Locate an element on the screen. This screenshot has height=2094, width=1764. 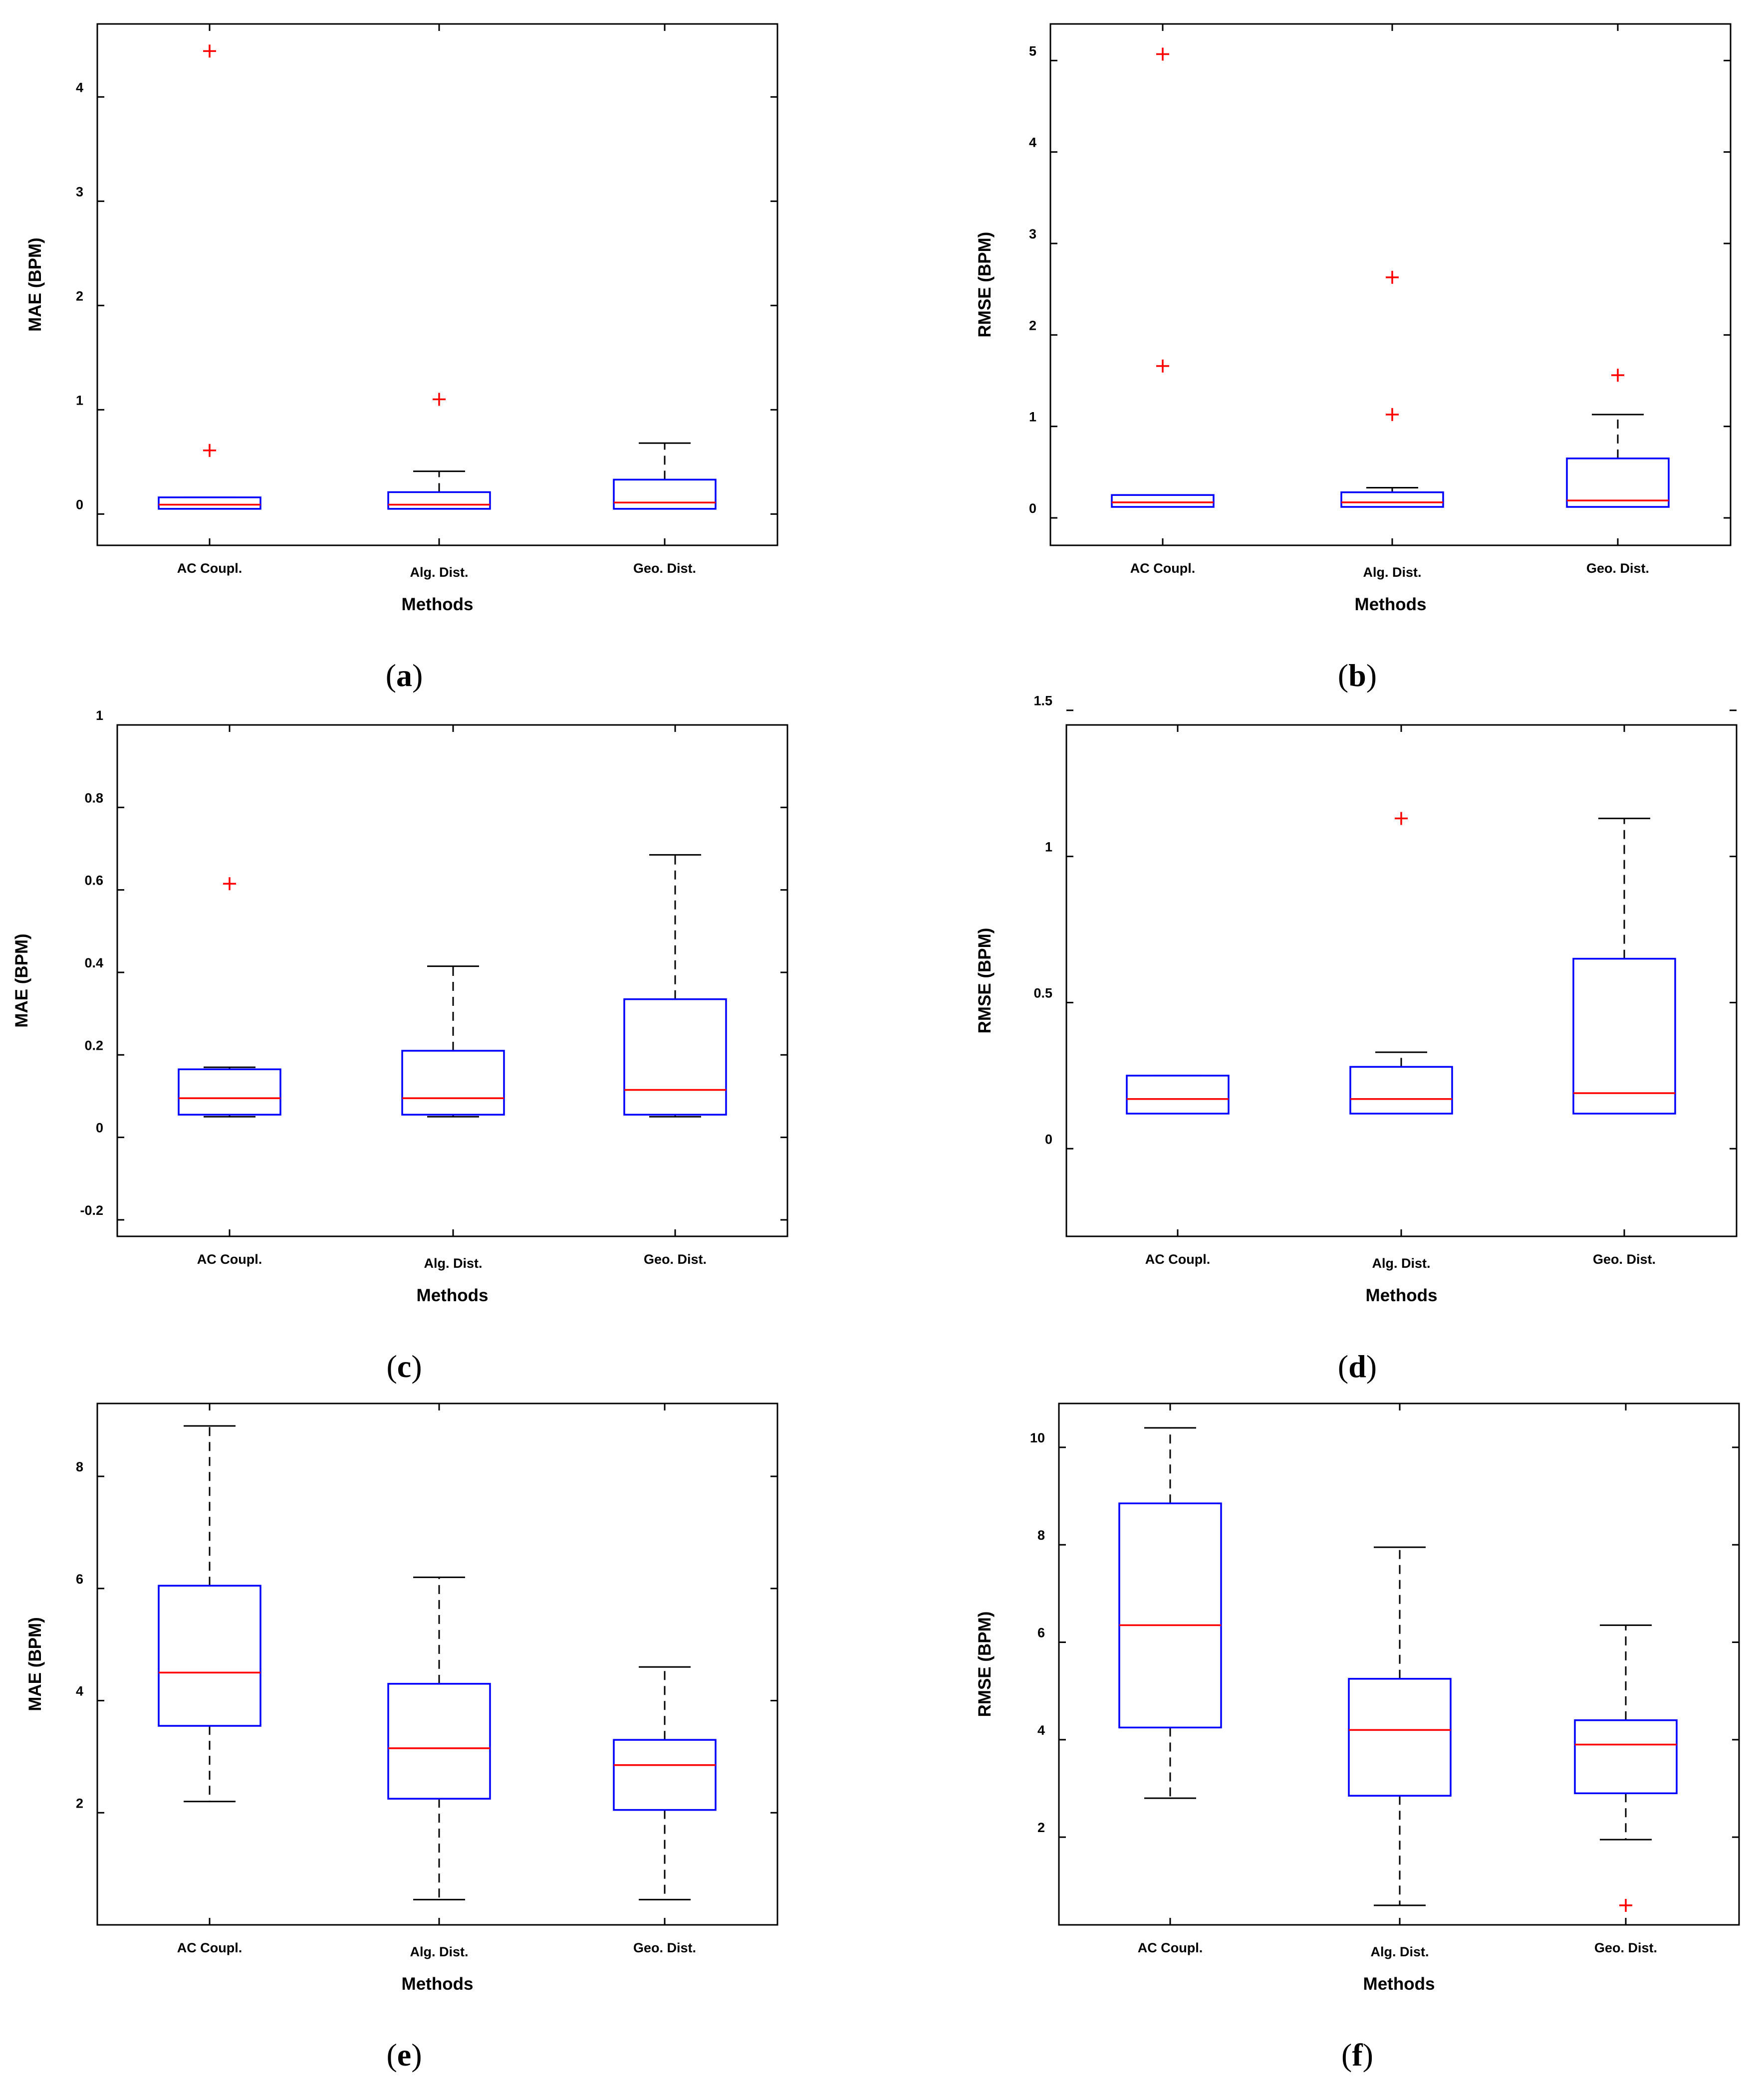
panel-caption: (e) is located at coordinates (404, 2055).